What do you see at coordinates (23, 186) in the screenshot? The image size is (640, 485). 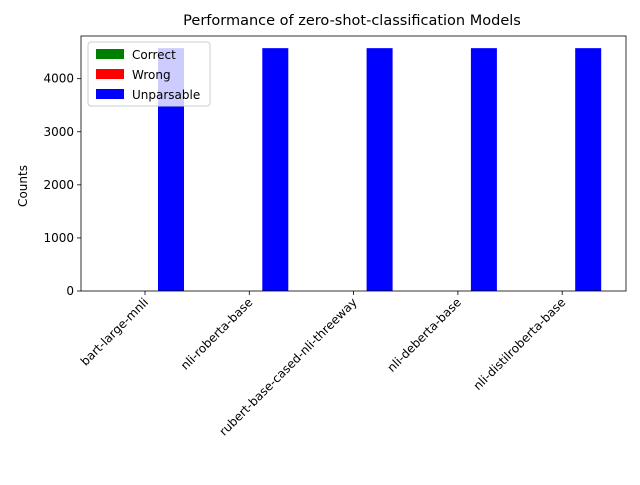 I see `y-axis-label: Counts` at bounding box center [23, 186].